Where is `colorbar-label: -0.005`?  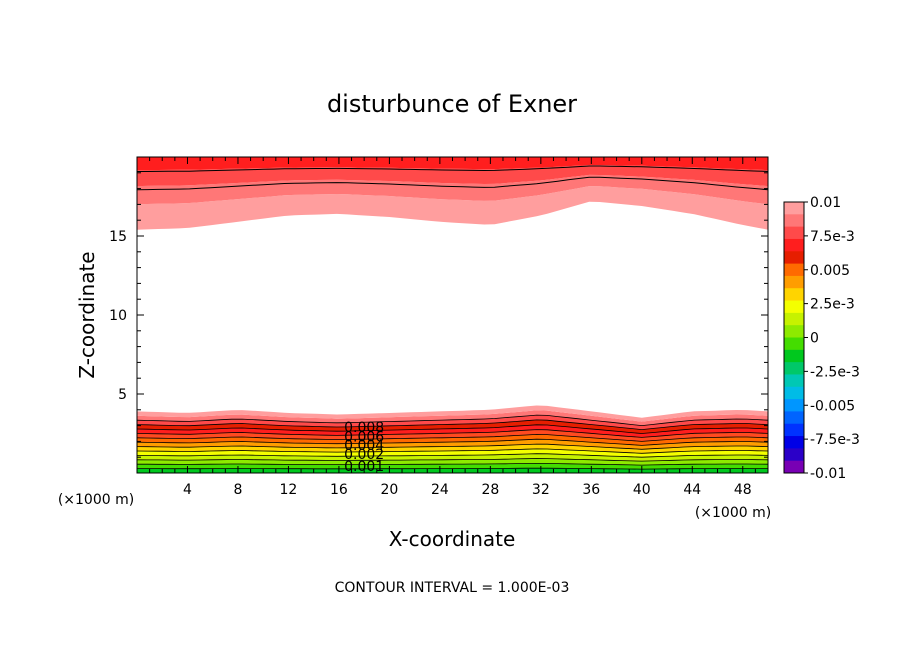 colorbar-label: -0.005 is located at coordinates (832, 406).